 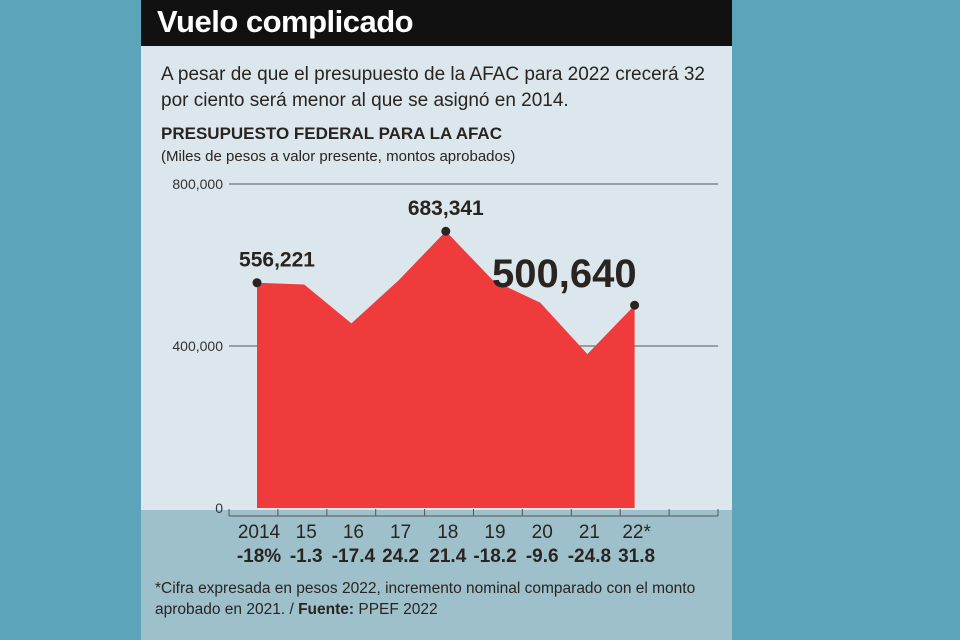 I want to click on change-label: -18.2, so click(x=494, y=556).